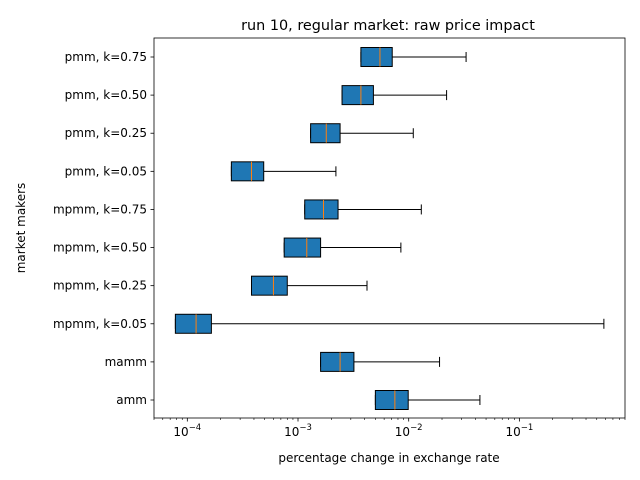 The height and width of the screenshot is (480, 640). What do you see at coordinates (106, 133) in the screenshot?
I see `y-tick-label: pmm, k=0.25` at bounding box center [106, 133].